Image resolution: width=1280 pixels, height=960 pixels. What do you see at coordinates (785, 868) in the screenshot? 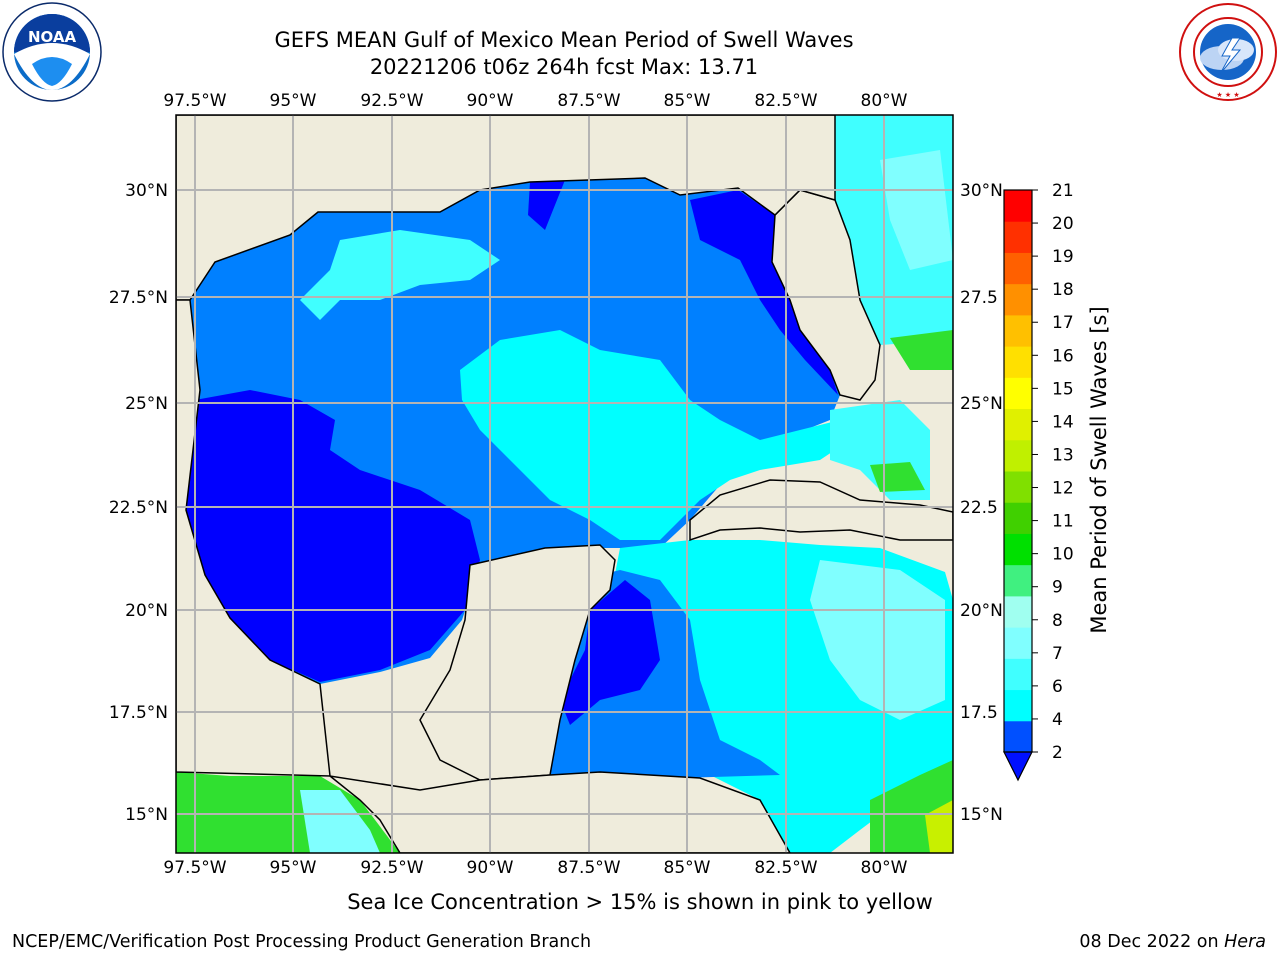
I see `lon-label: 82.5°W` at bounding box center [785, 868].